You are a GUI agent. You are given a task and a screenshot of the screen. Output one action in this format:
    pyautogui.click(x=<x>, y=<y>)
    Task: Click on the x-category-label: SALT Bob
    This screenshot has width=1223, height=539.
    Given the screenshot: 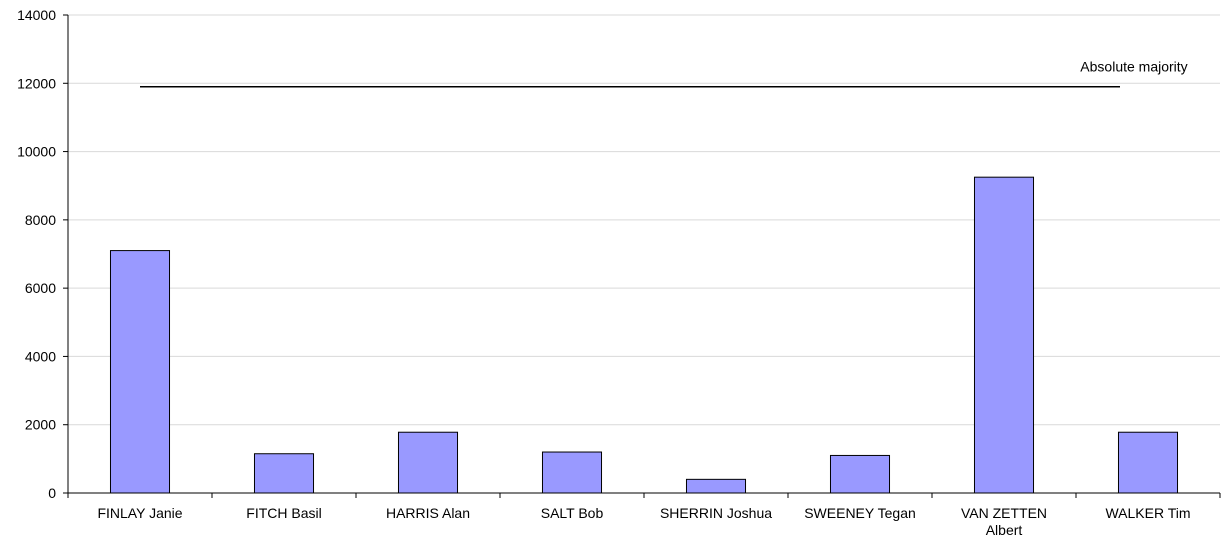 What is the action you would take?
    pyautogui.click(x=572, y=513)
    